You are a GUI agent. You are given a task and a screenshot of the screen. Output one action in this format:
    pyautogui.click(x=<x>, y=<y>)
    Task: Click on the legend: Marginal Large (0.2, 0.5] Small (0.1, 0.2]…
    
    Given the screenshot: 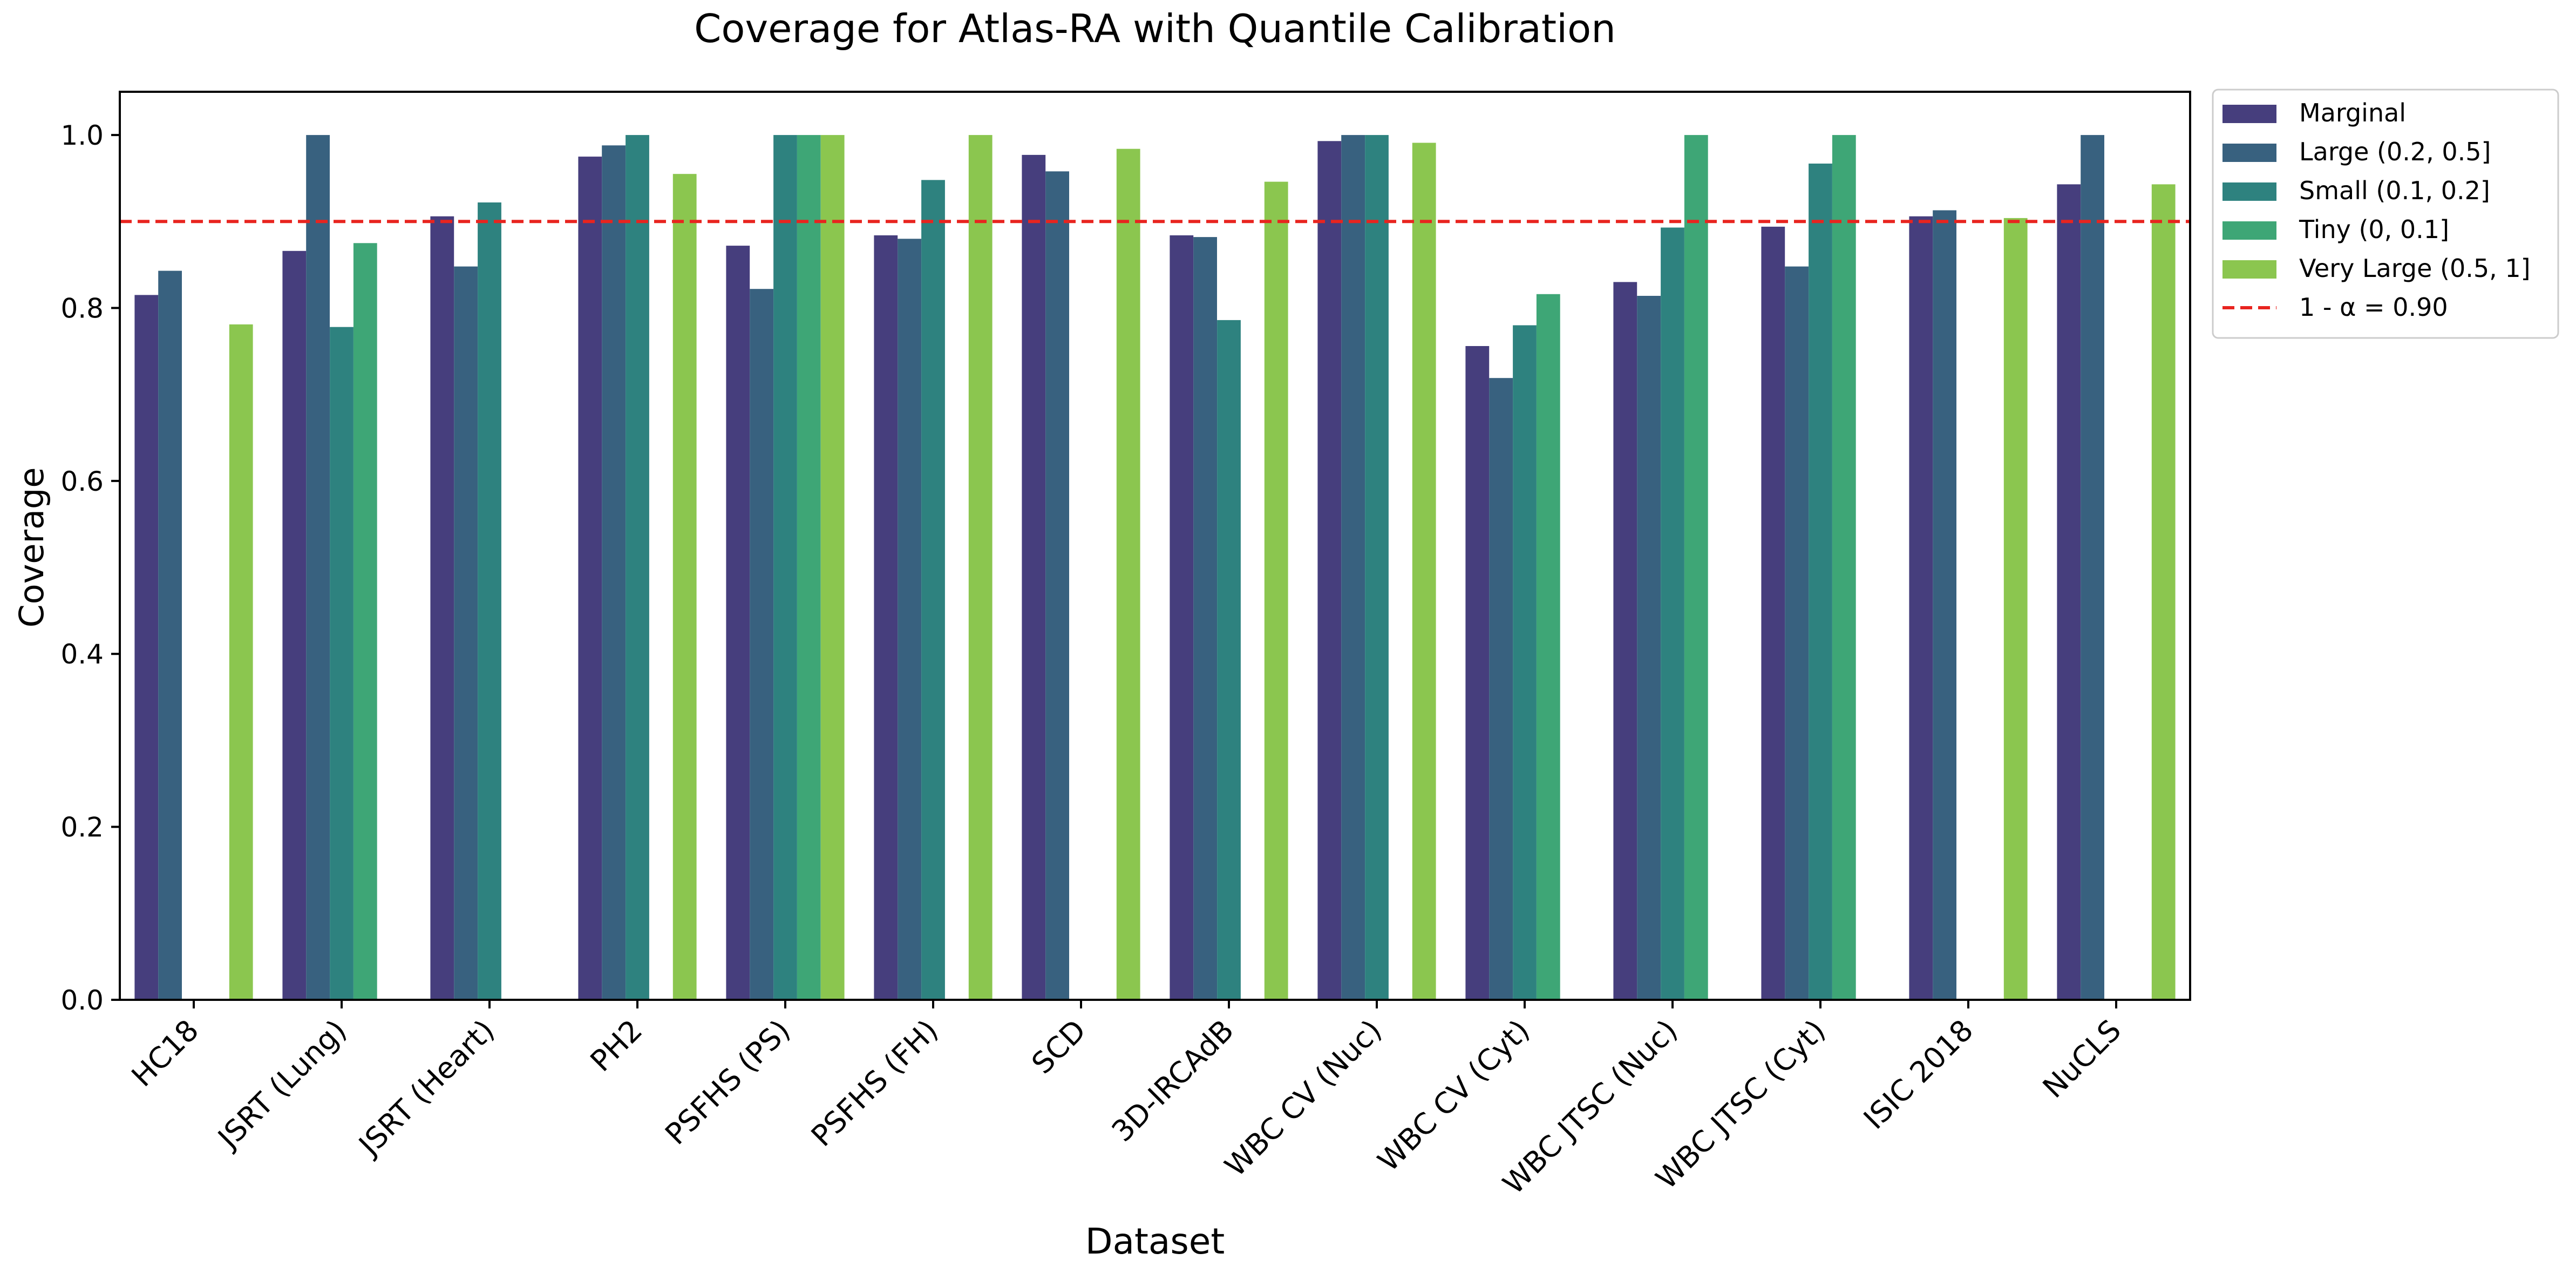 What is the action you would take?
    pyautogui.click(x=2385, y=214)
    